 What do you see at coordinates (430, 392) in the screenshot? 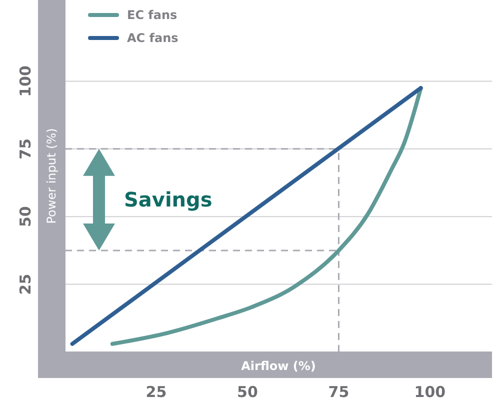
I see `x-tick-label: 100` at bounding box center [430, 392].